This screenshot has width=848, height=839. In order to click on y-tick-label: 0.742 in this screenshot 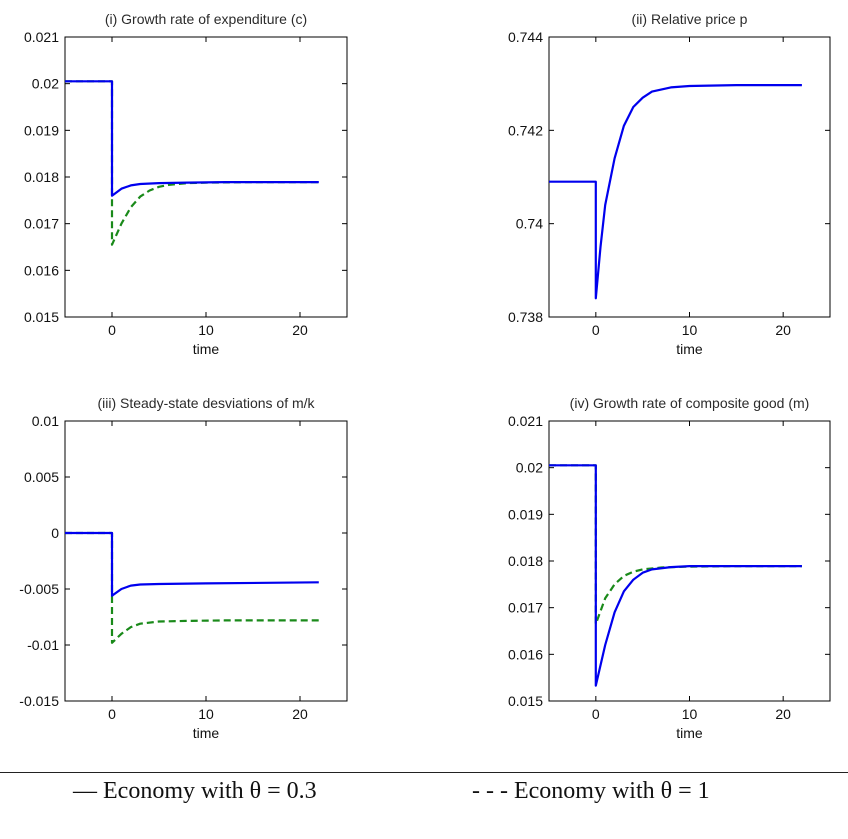, I will do `click(525, 130)`.